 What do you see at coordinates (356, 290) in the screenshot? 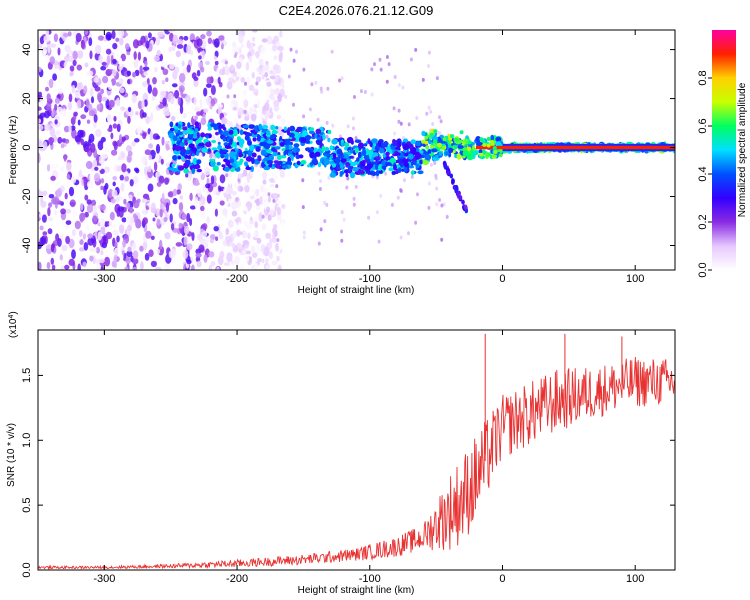
I see `spectrogram-x-label: Height of straight line (km)` at bounding box center [356, 290].